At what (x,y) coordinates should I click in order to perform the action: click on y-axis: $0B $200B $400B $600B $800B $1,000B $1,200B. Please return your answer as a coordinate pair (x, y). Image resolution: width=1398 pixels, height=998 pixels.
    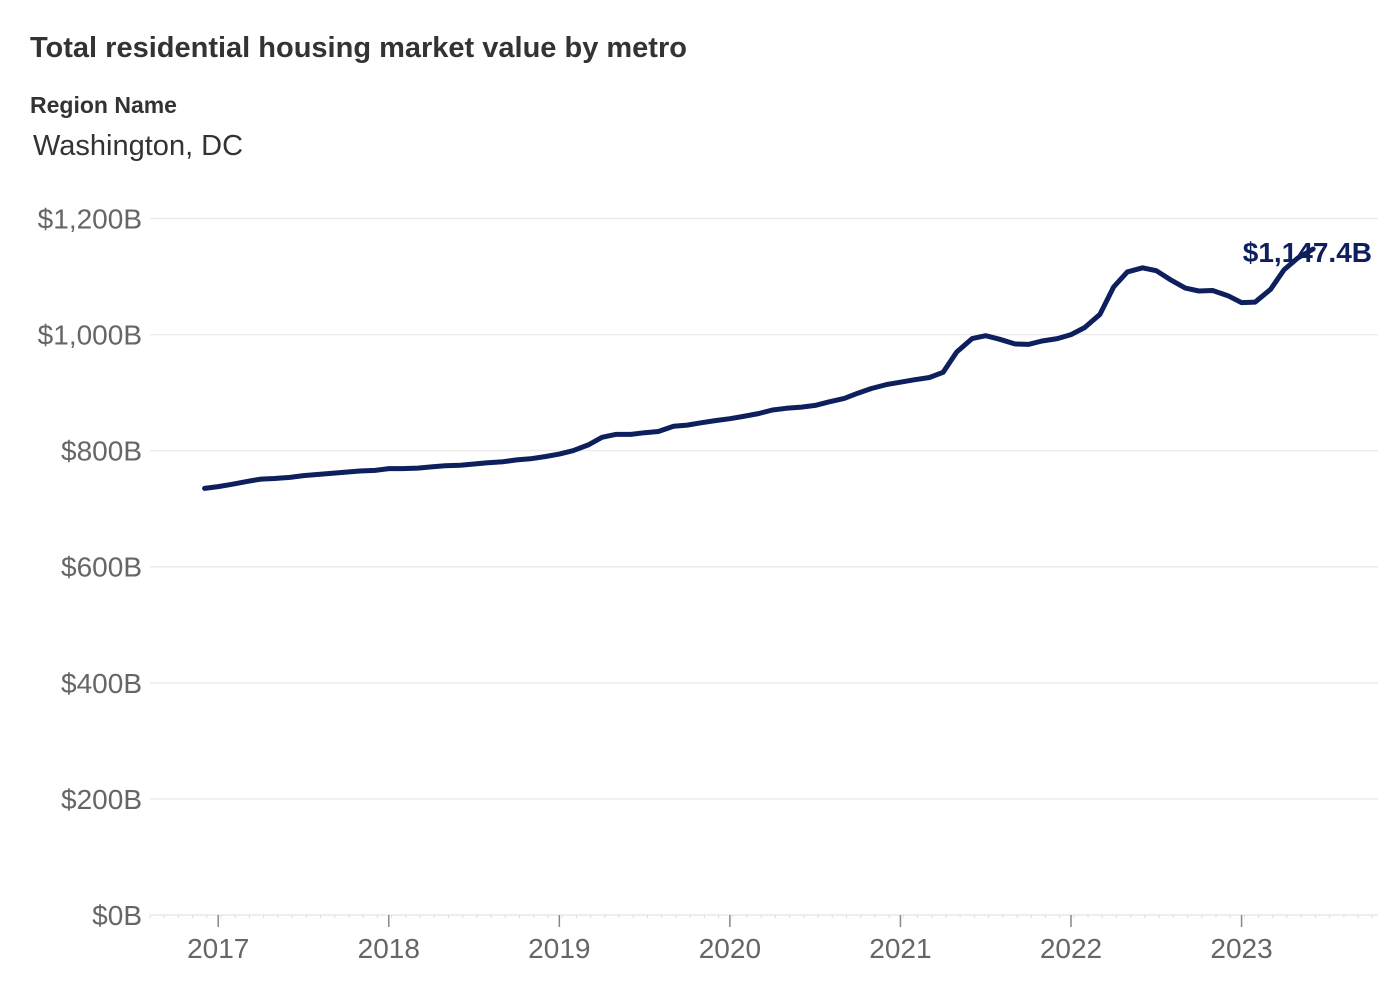
    Looking at the image, I should click on (90, 567).